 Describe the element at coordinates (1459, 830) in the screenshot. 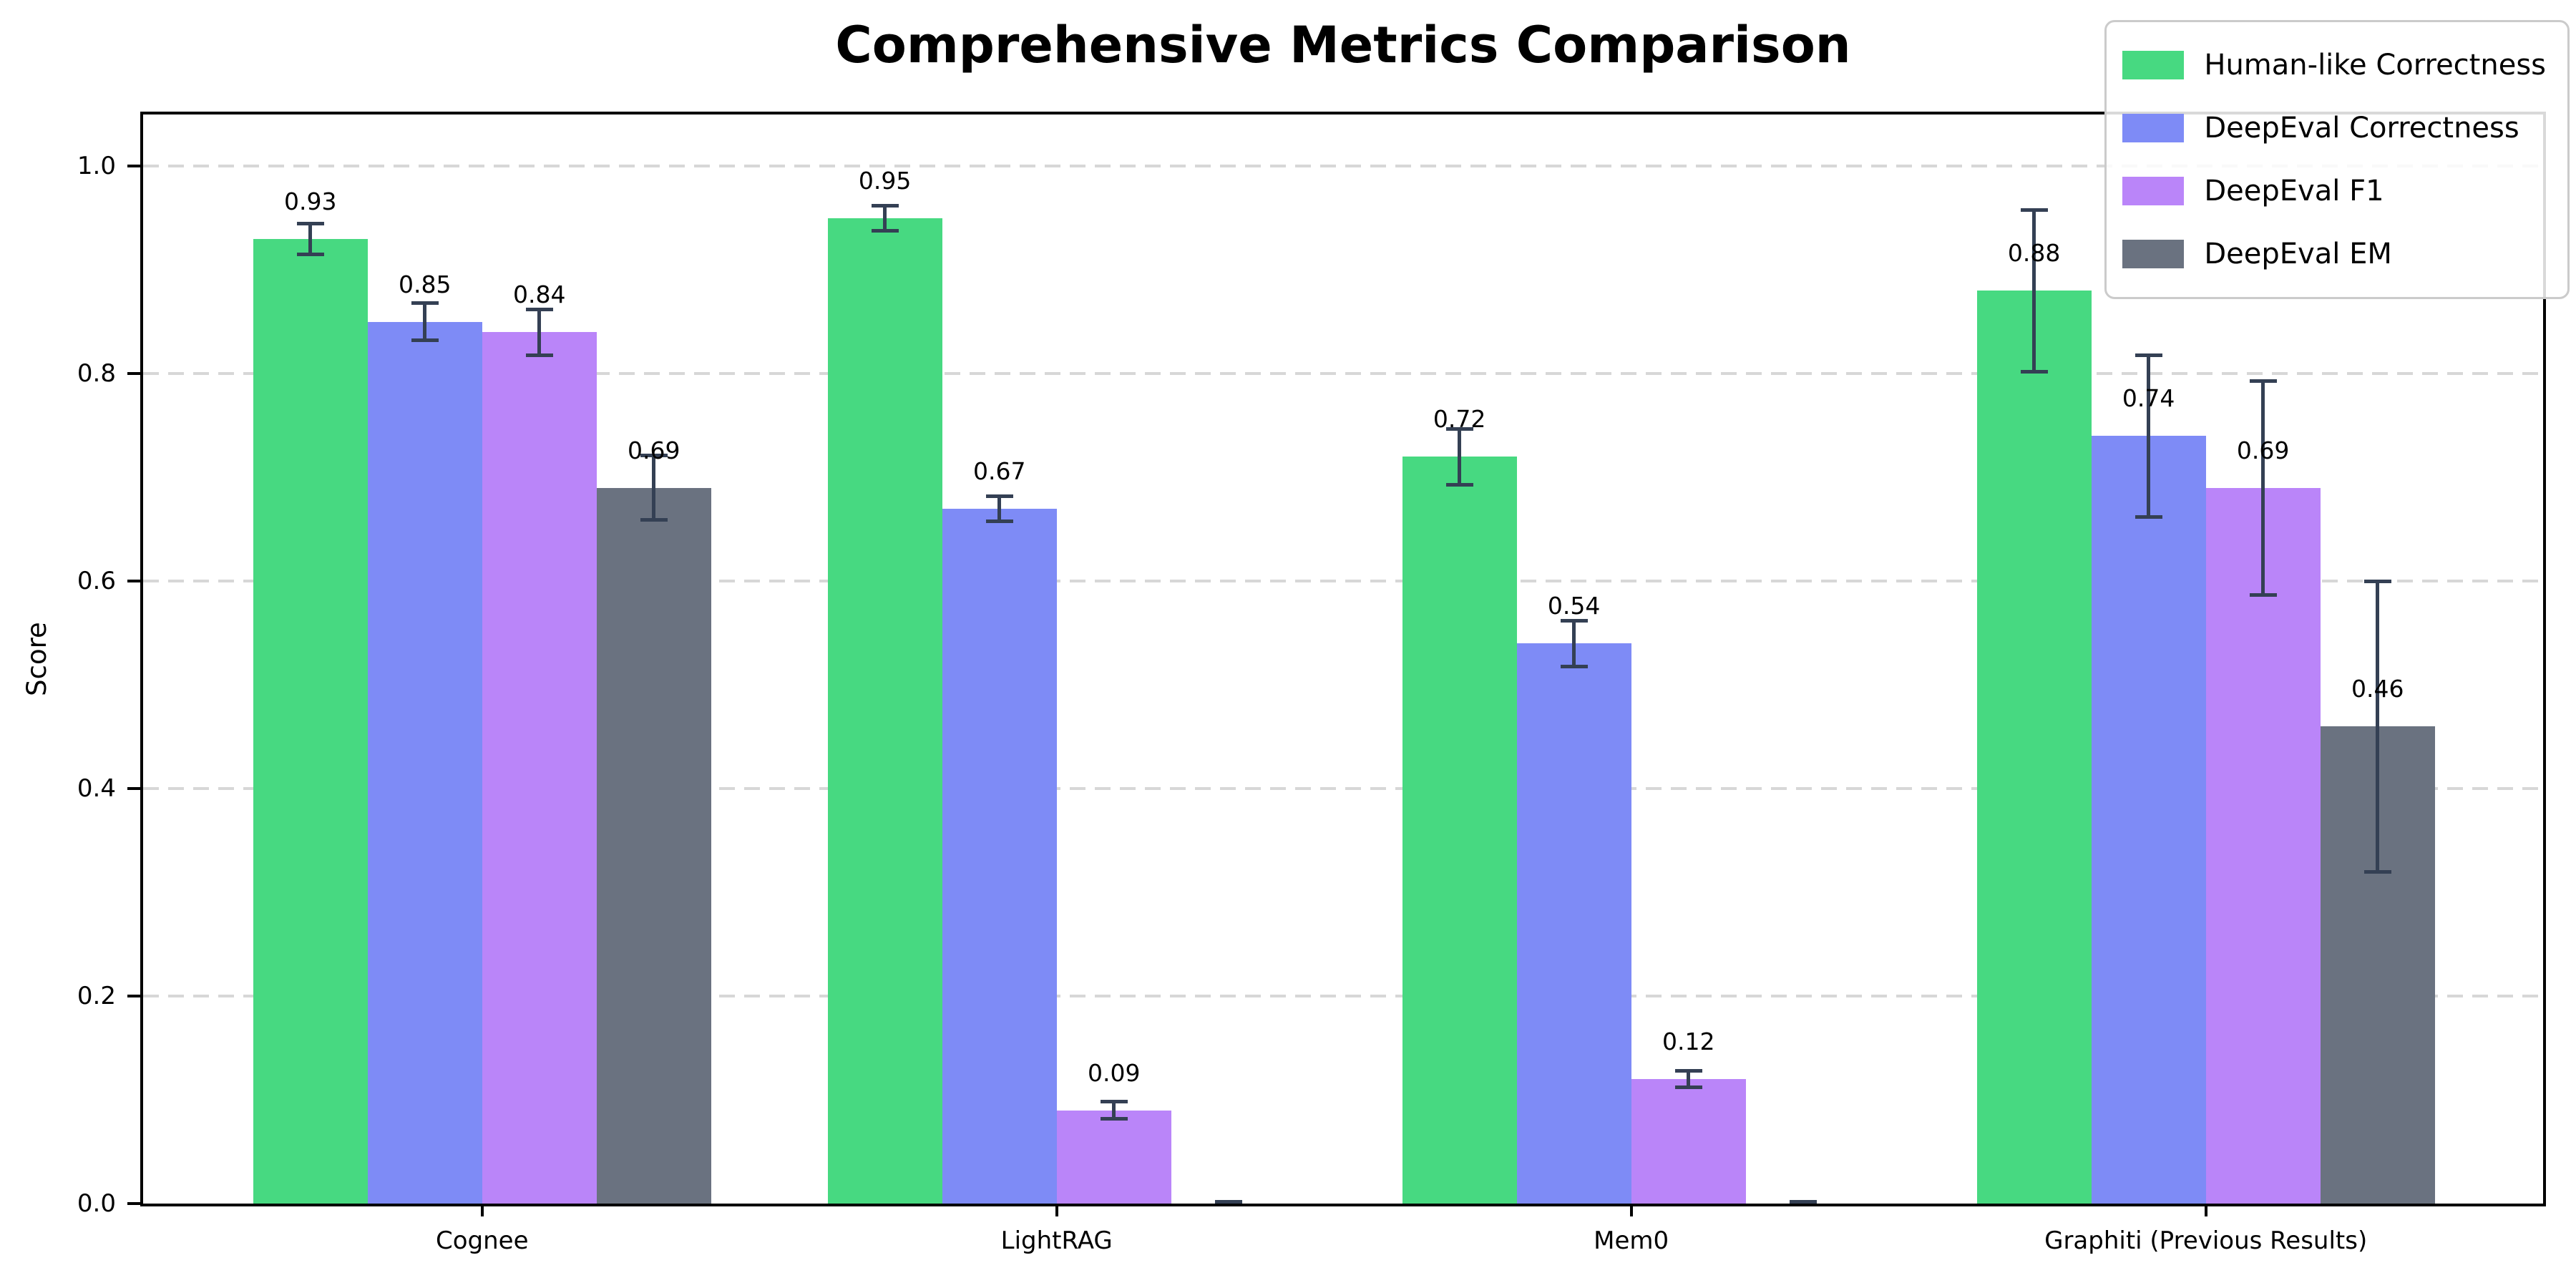

I see `bar-human-like-correctness-mem0` at that location.